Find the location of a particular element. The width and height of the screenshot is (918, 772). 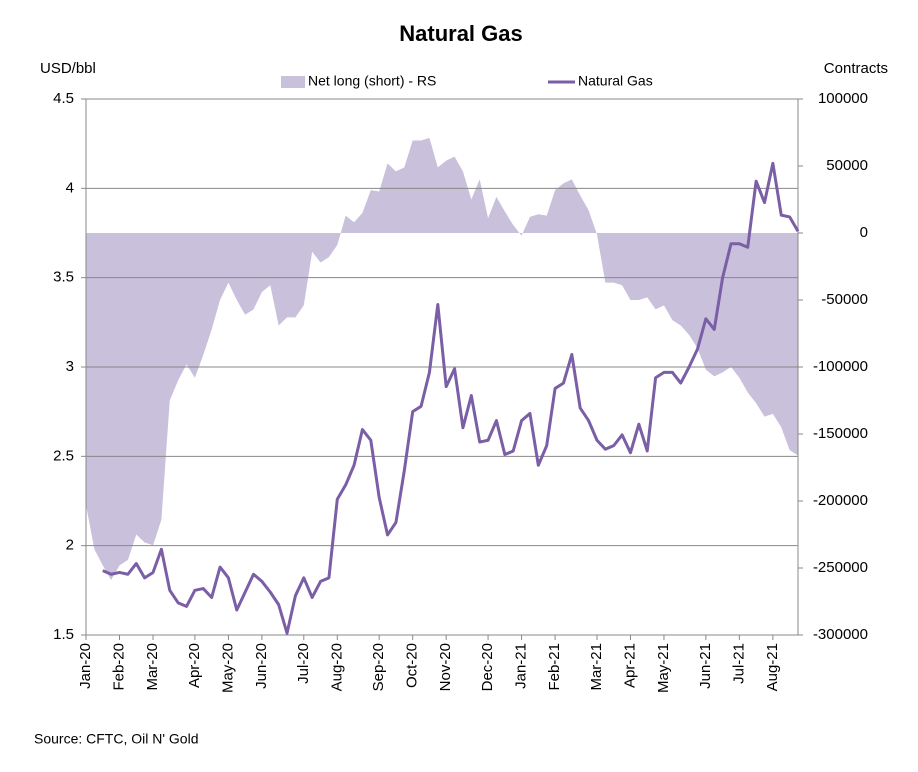

y-tick-label: 3.5 is located at coordinates (63, 277).